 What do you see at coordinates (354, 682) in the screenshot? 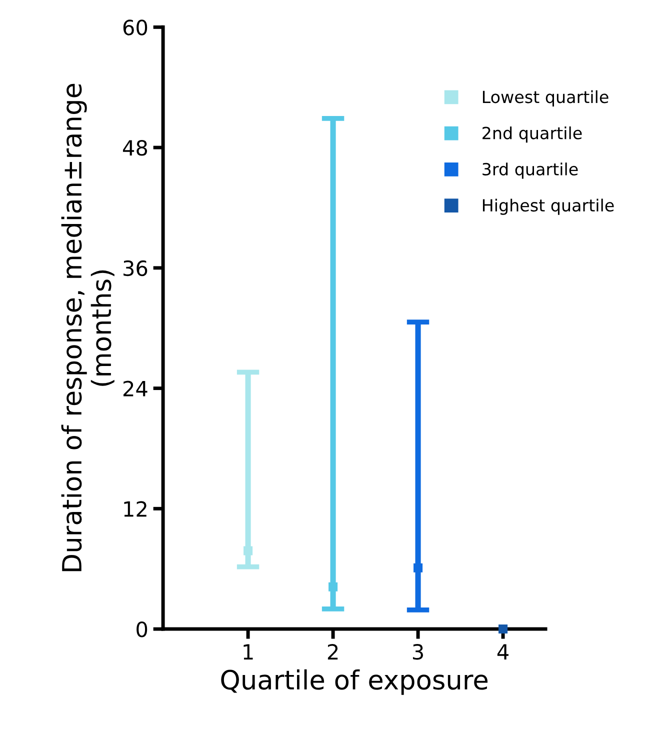
I see `x-axis-title: Quartile of exposure` at bounding box center [354, 682].